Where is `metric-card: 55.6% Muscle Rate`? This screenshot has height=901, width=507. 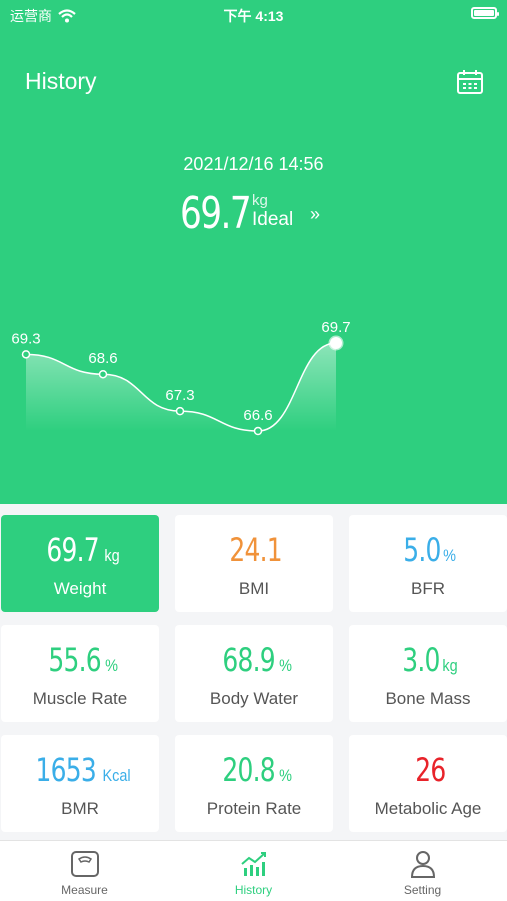 metric-card: 55.6% Muscle Rate is located at coordinates (80, 673).